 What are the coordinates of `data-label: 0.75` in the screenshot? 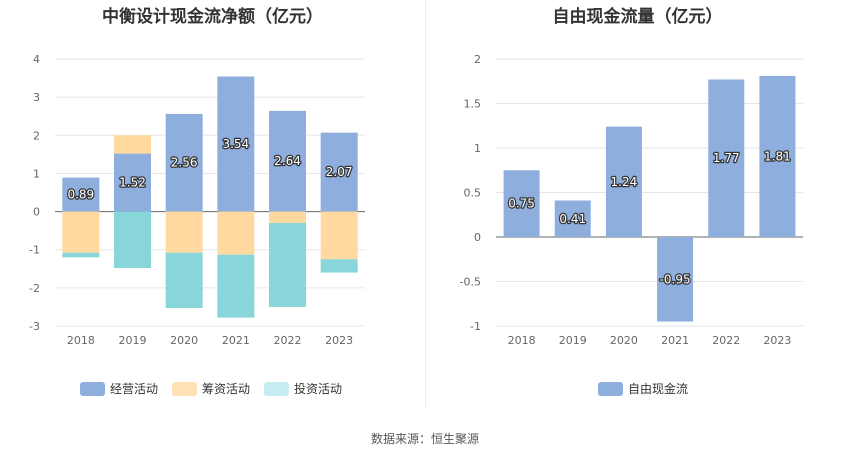 It's located at (521, 204).